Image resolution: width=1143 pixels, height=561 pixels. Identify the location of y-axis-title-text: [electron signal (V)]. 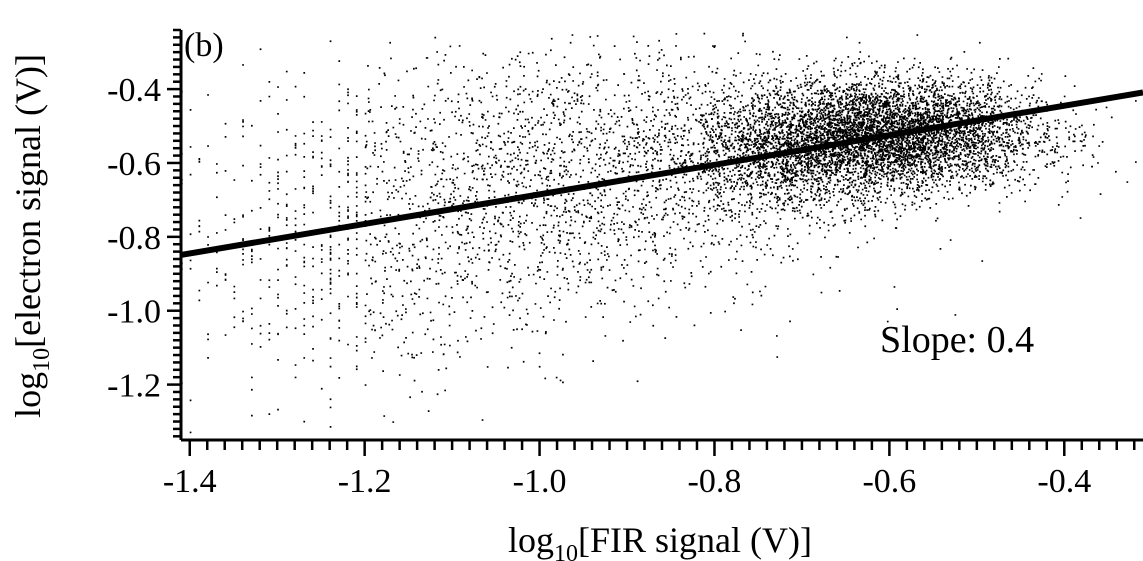
(28, 201).